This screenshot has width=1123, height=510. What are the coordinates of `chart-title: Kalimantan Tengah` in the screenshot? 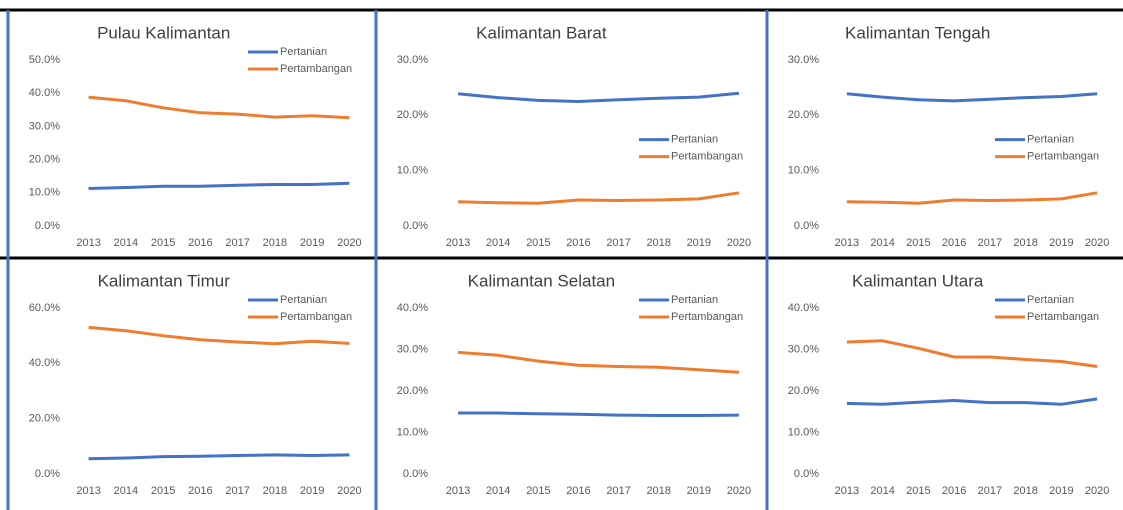 It's located at (917, 32).